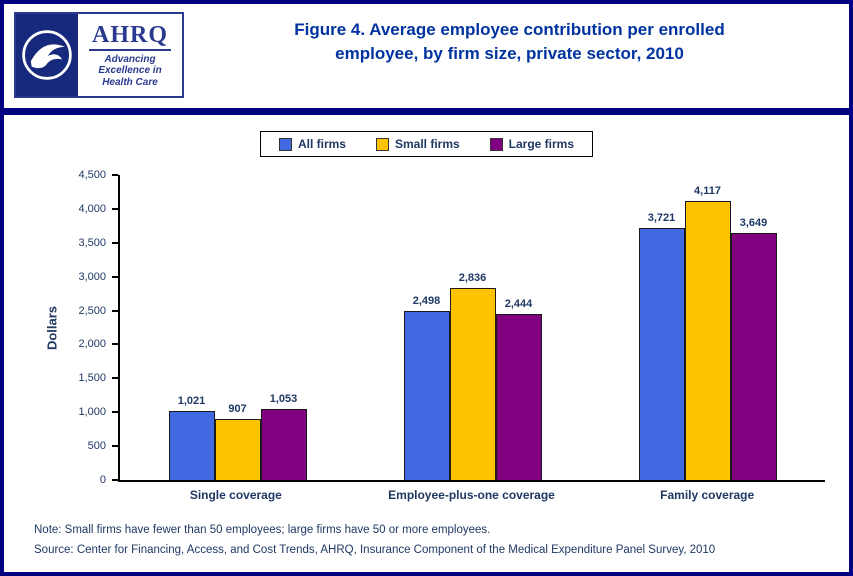  What do you see at coordinates (518, 304) in the screenshot?
I see `bar-value-label: 2,444` at bounding box center [518, 304].